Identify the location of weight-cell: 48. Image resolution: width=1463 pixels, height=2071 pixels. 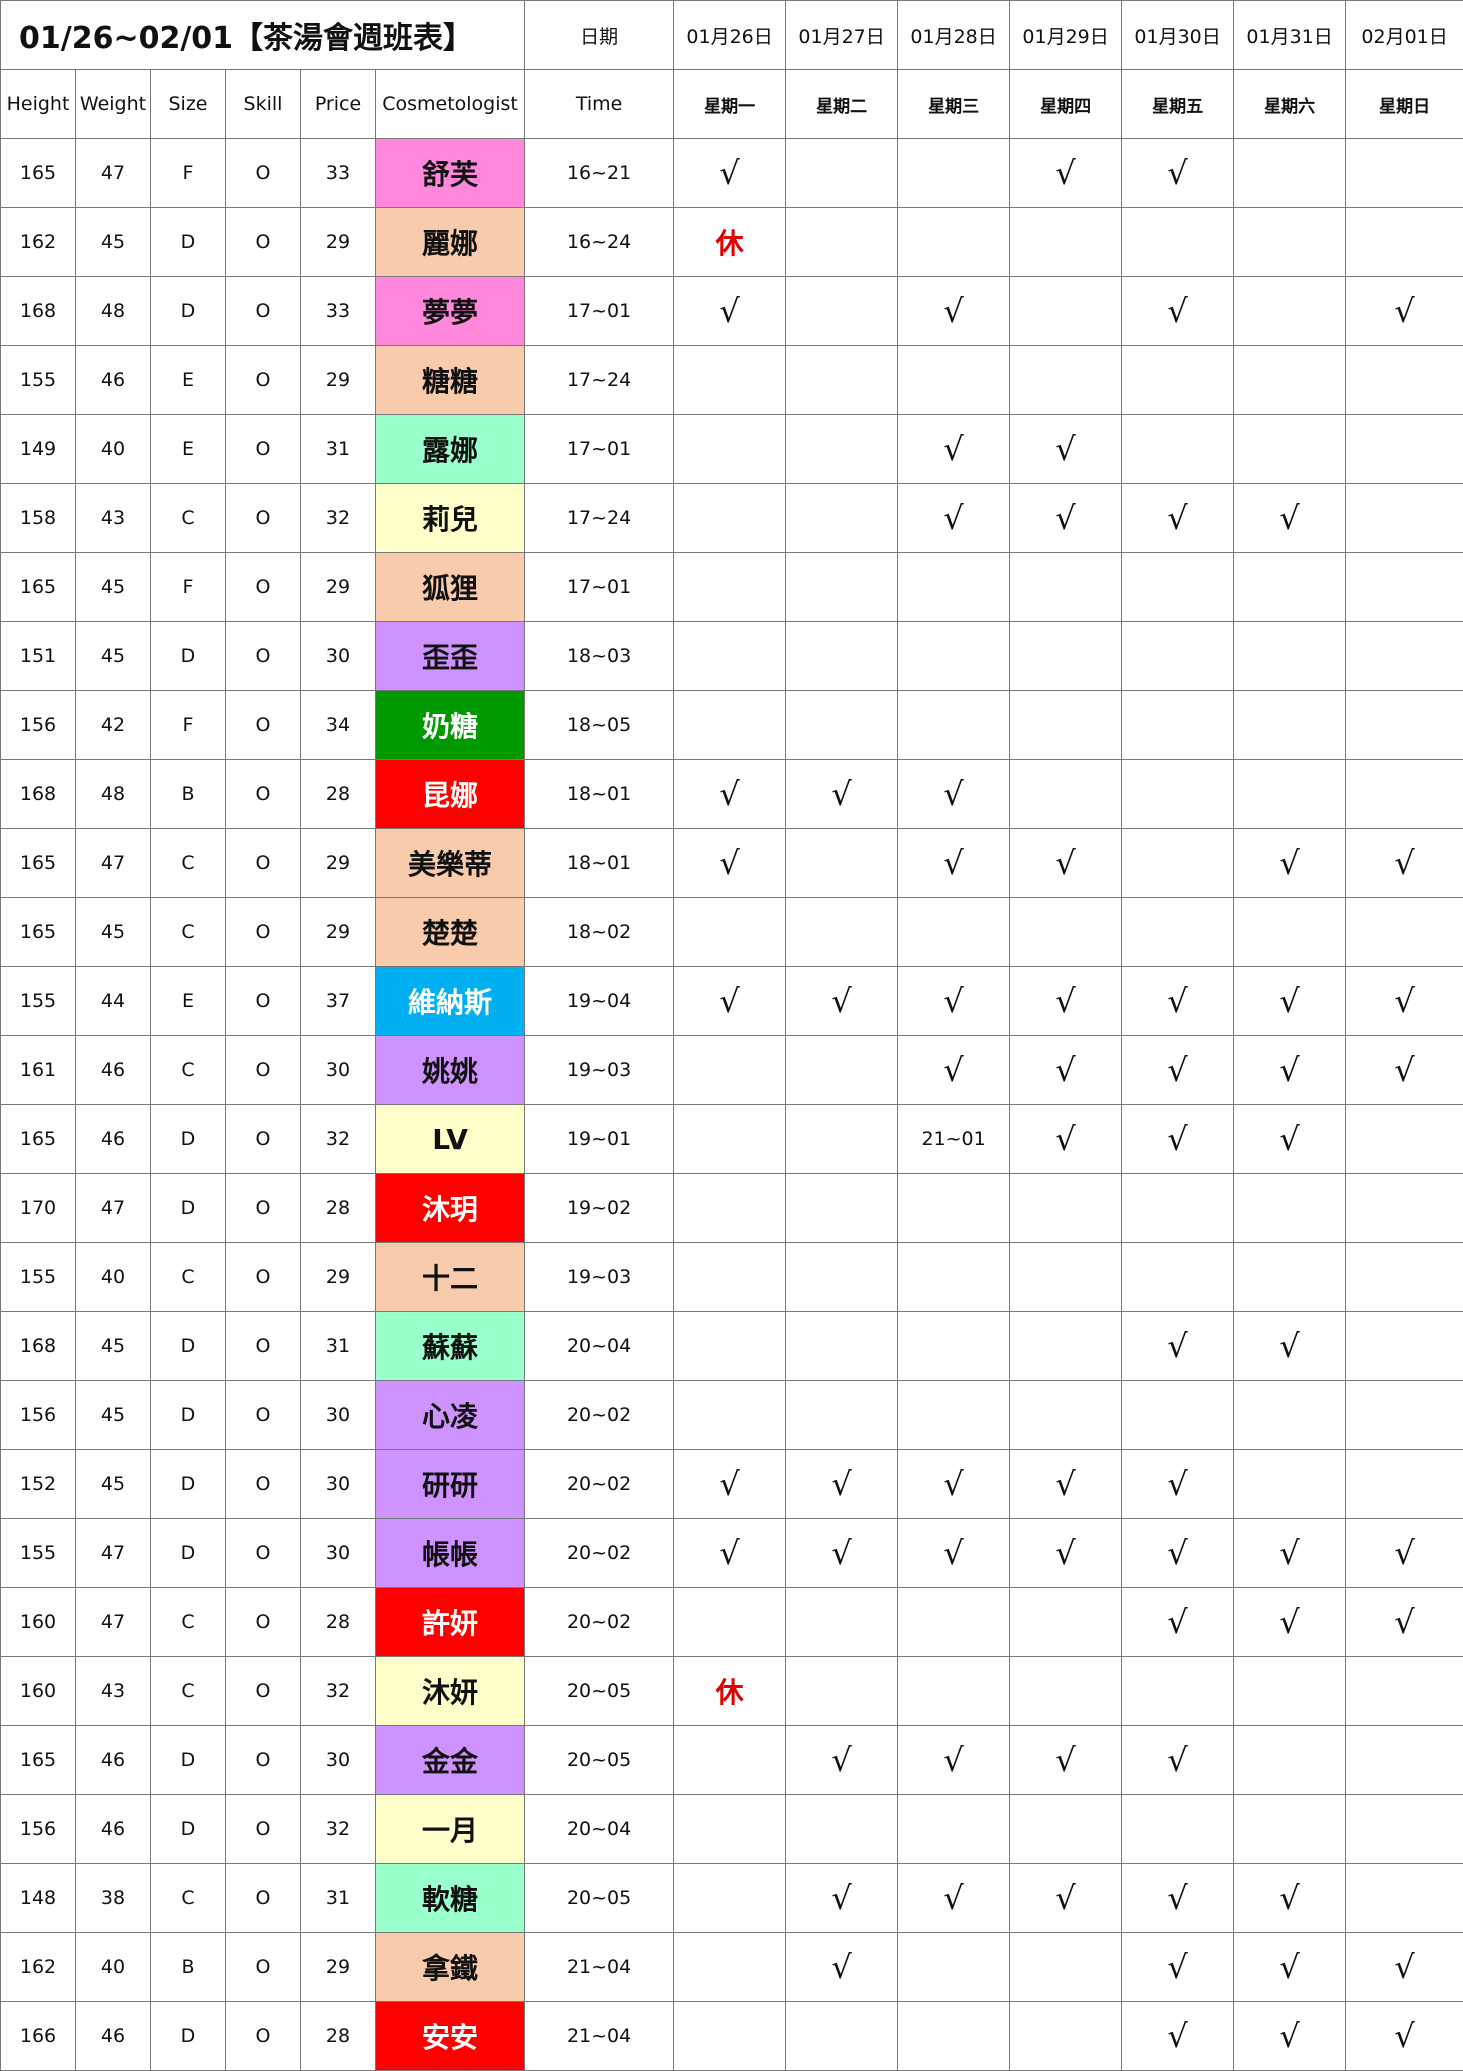
(113, 311).